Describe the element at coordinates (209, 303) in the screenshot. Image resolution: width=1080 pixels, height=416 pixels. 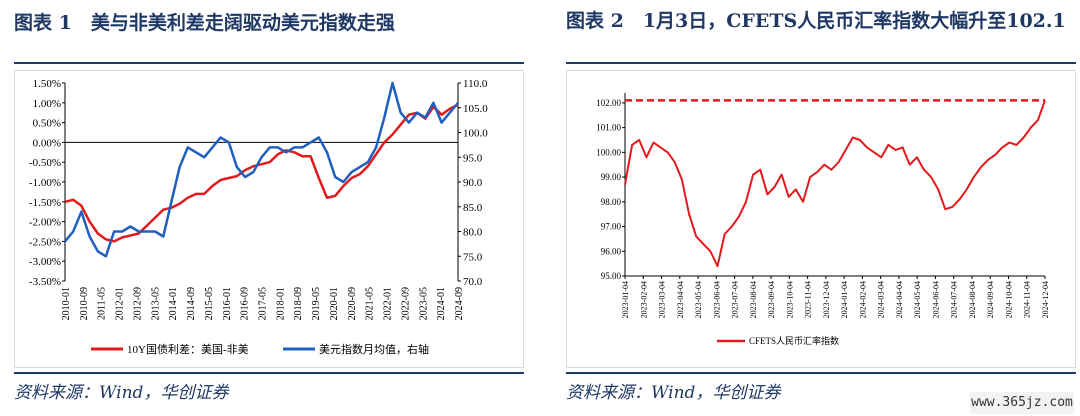
I see `x-tick-label: 2015-05` at that location.